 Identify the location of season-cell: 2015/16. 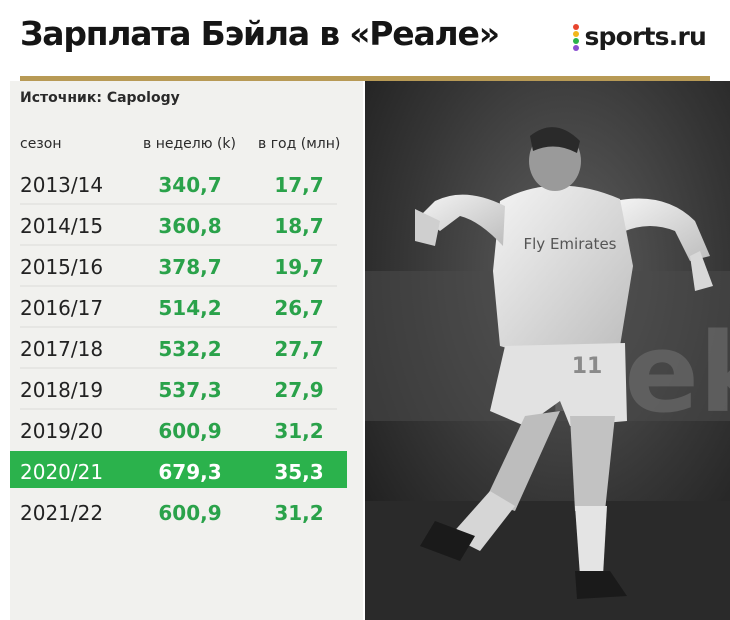
(61, 267).